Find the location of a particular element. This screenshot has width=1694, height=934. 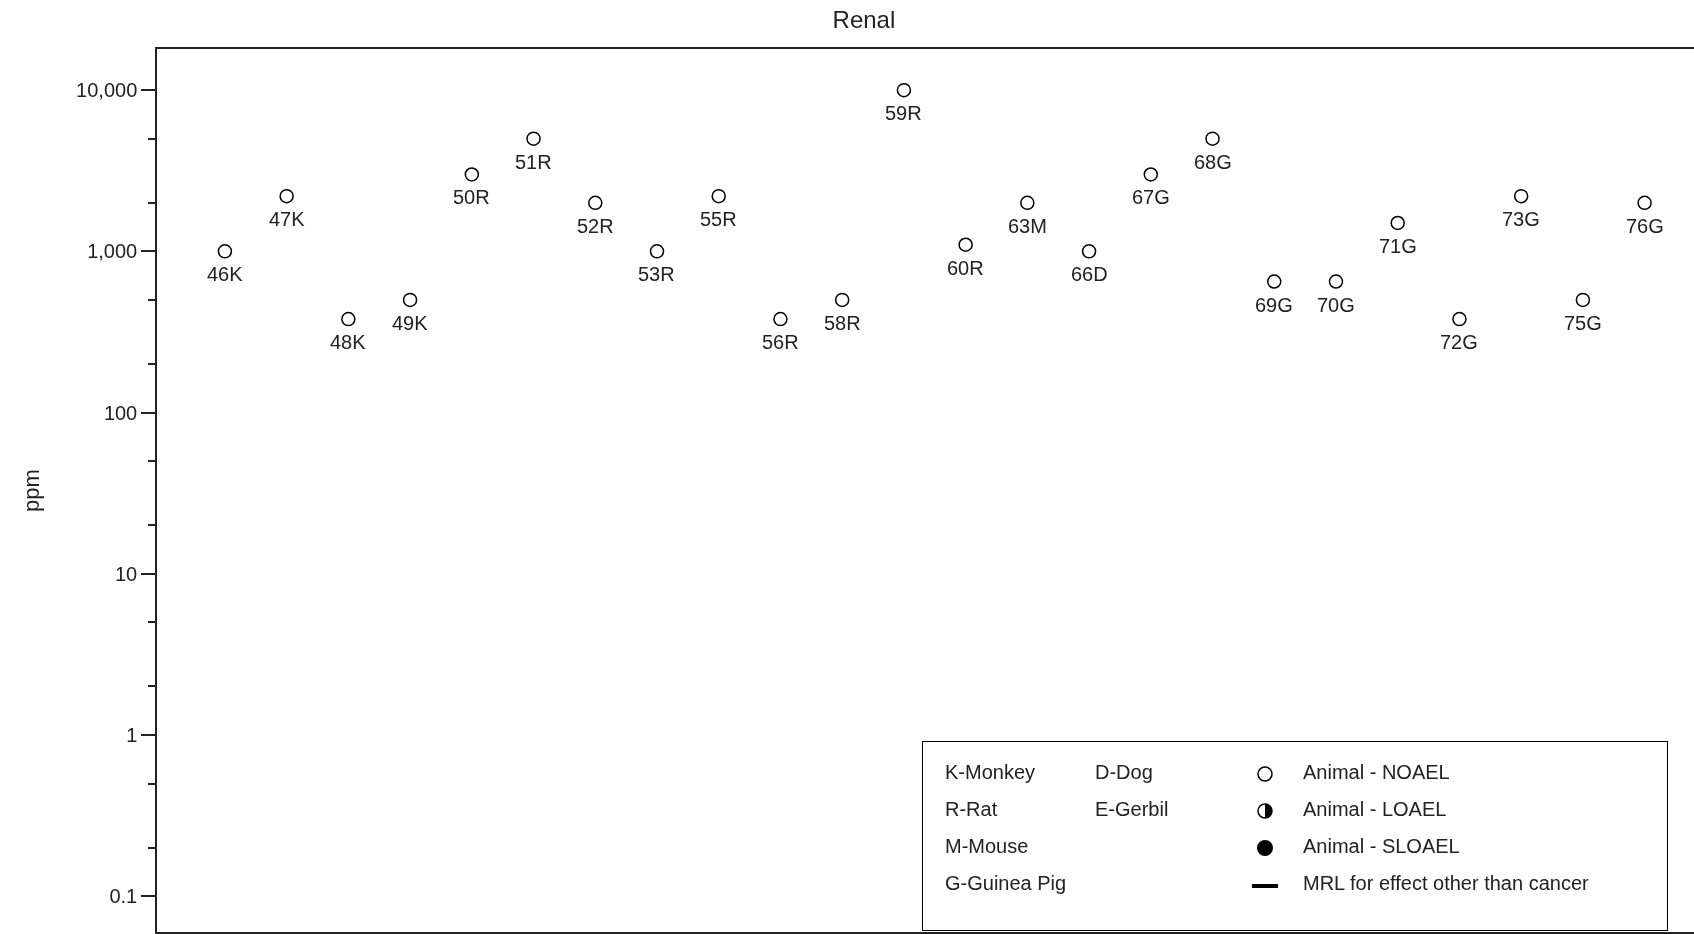

y-tick-label: 1 is located at coordinates (132, 735).